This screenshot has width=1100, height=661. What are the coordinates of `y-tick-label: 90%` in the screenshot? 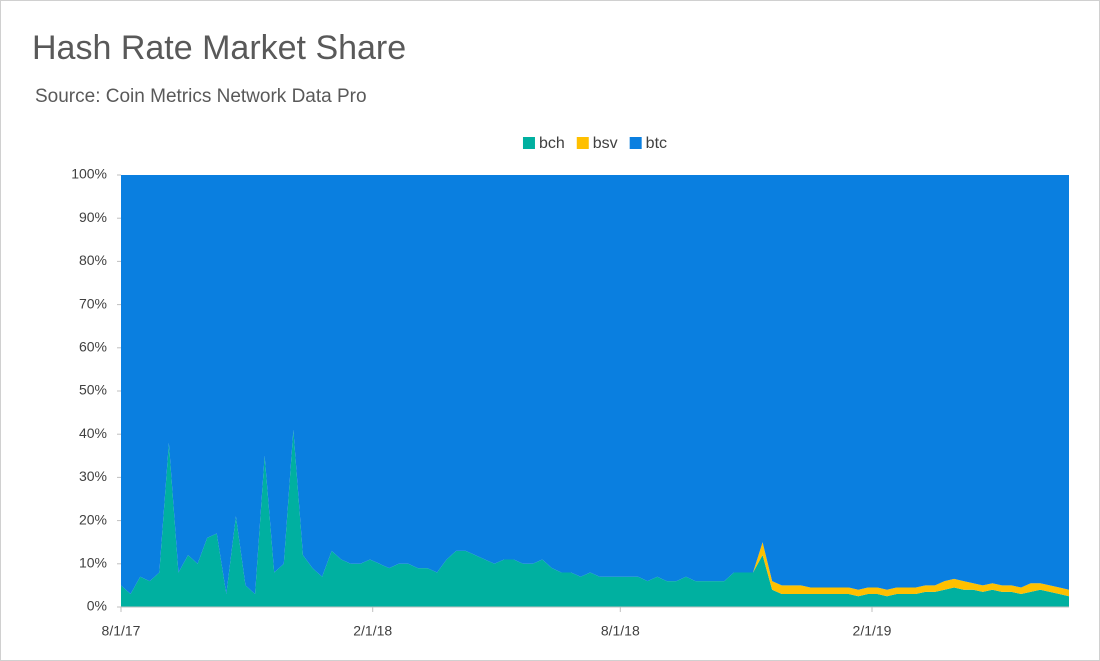 It's located at (93, 217).